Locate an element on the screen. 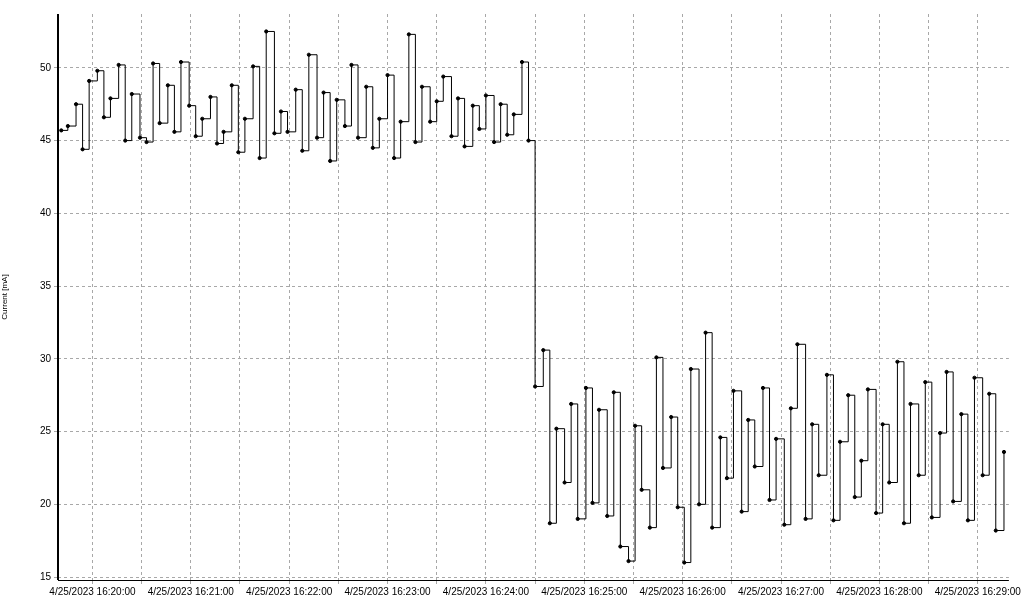 Image resolution: width=1023 pixels, height=603 pixels. x-tick-label: 4/25/2023 16:20:00 is located at coordinates (92, 591).